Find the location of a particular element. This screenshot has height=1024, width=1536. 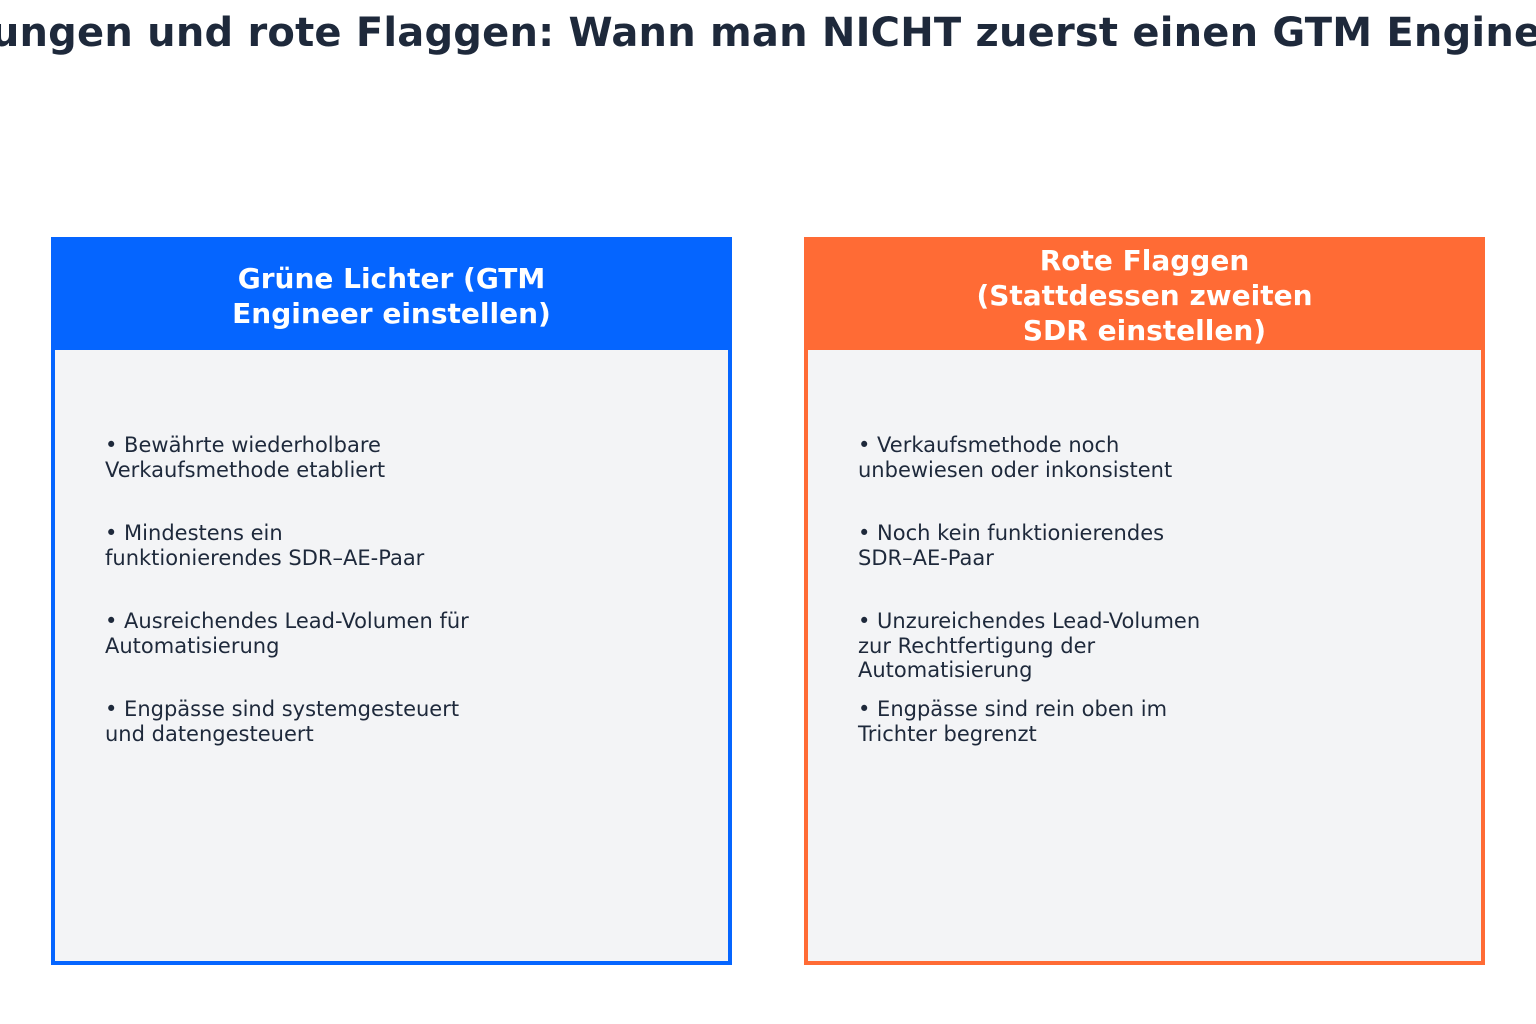

green-lights-heading-line-2: Engineer einstellen) is located at coordinates (391, 313).